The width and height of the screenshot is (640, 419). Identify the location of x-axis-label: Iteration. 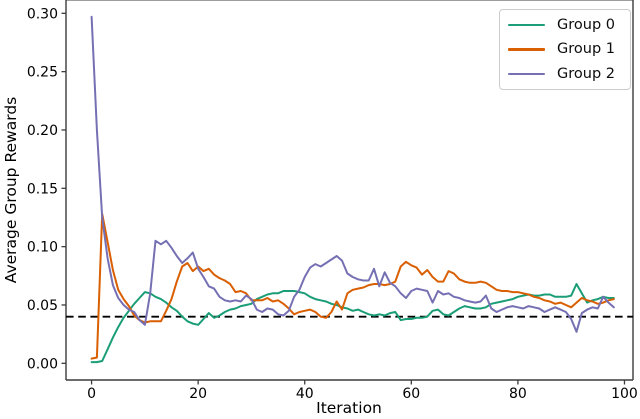
(349, 408).